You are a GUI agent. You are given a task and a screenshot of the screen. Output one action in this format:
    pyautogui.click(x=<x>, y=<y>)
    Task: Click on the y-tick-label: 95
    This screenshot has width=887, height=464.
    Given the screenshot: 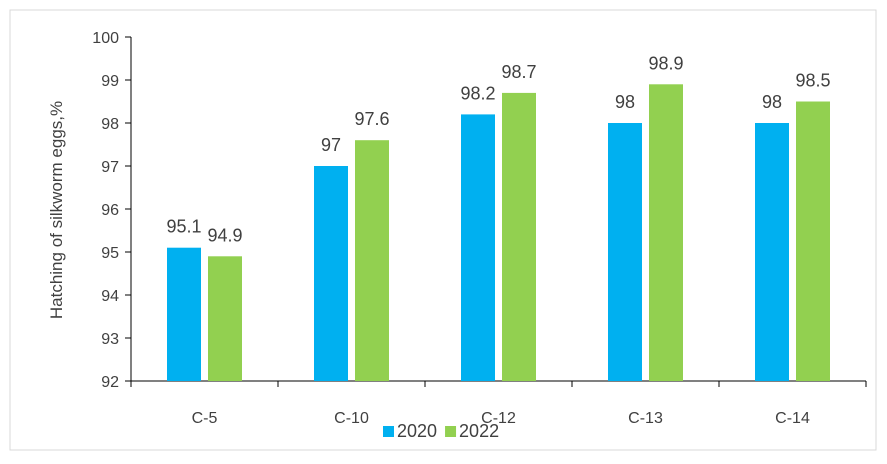 What is the action you would take?
    pyautogui.click(x=110, y=253)
    